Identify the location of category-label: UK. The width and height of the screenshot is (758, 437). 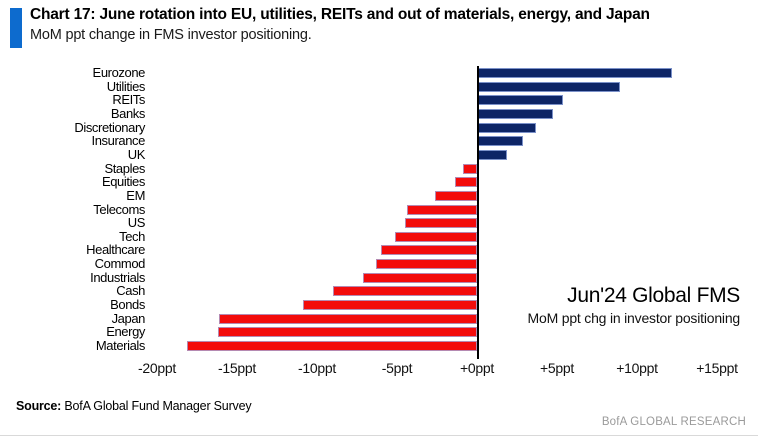
(136, 154).